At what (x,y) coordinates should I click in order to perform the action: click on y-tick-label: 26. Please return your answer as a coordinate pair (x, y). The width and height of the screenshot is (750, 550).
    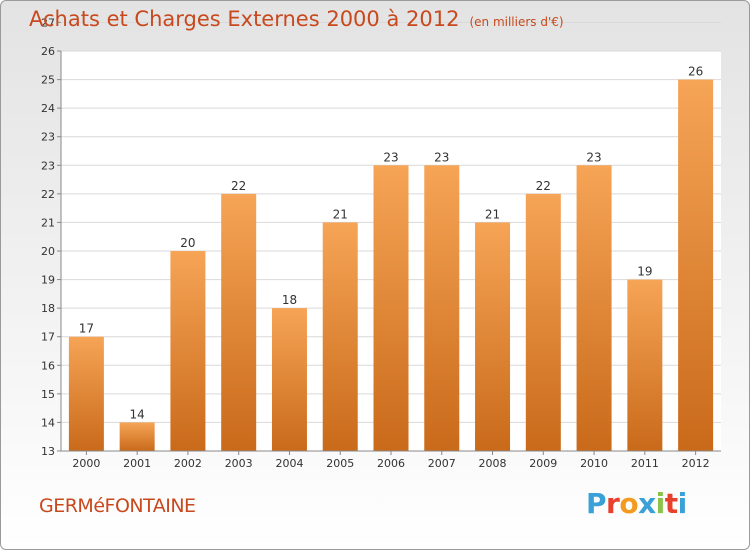
    Looking at the image, I should click on (48, 51).